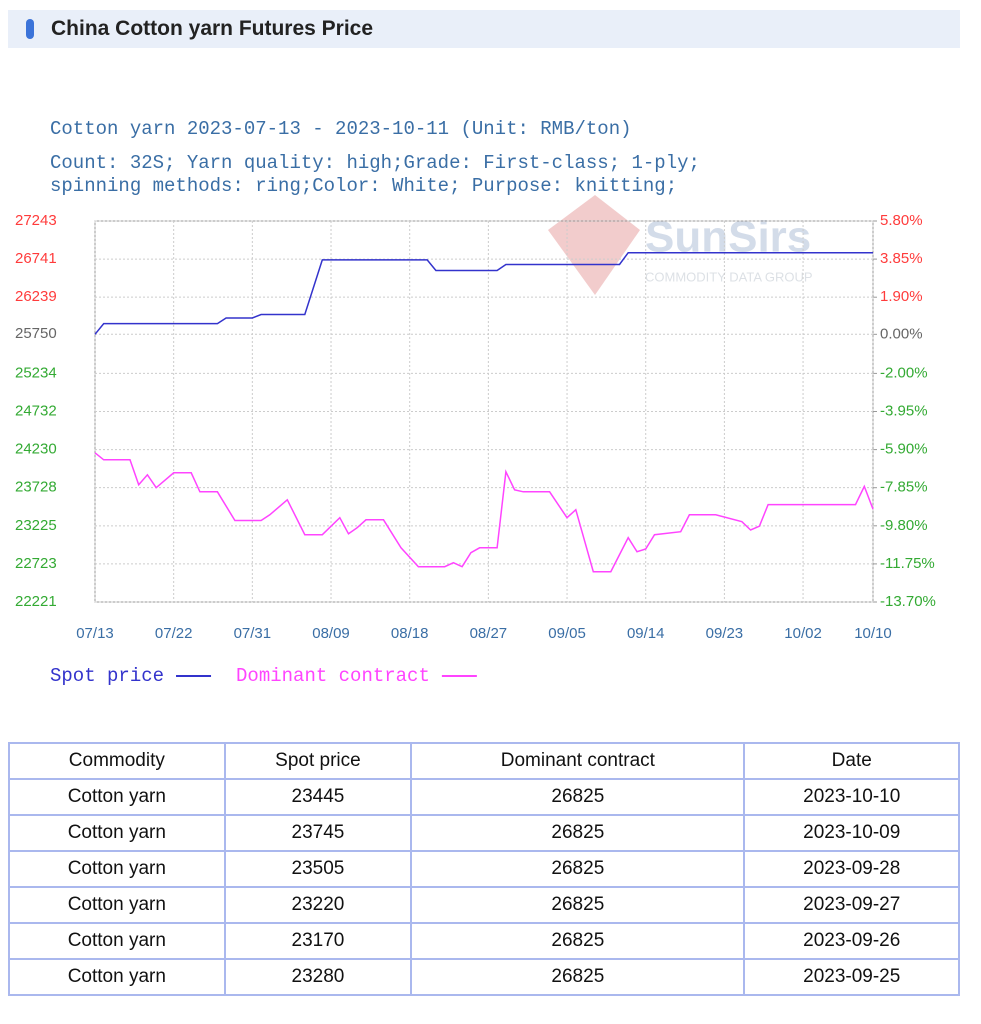  I want to click on y2-tick-label: 0.00%, so click(901, 333).